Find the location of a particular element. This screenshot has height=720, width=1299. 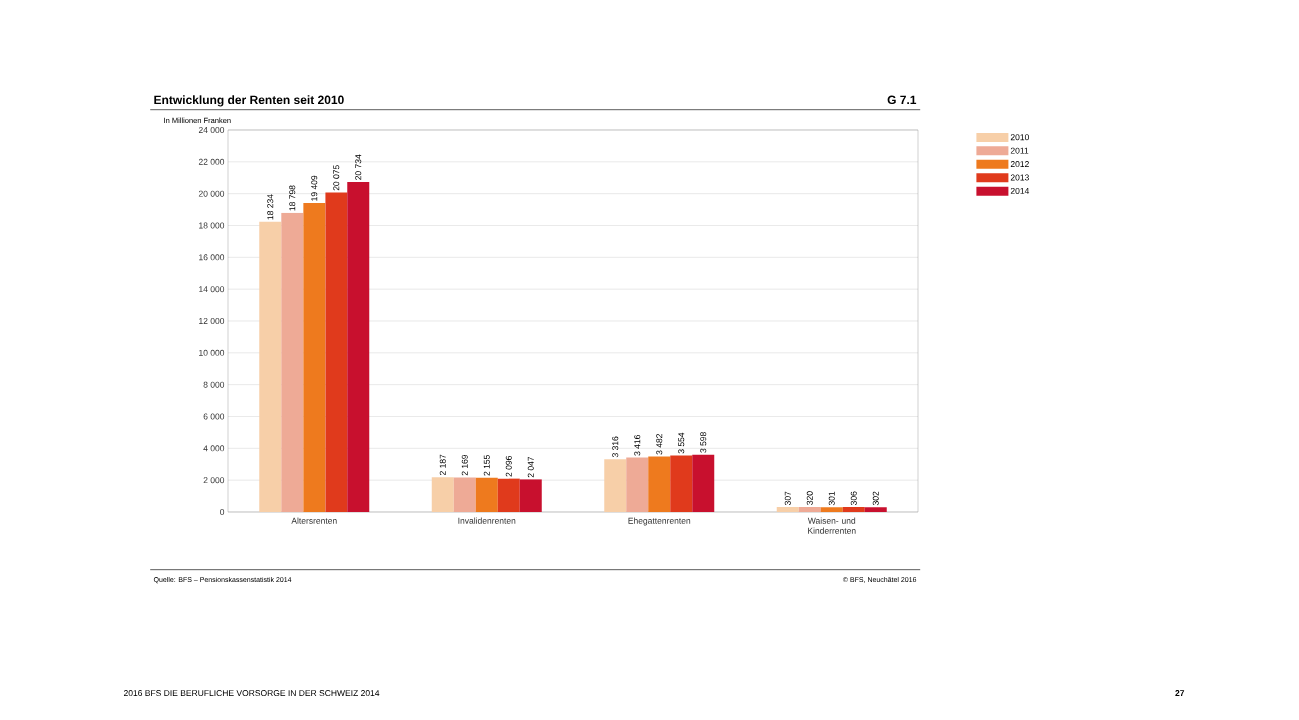

y-tick-label: 18 000 is located at coordinates (212, 225).